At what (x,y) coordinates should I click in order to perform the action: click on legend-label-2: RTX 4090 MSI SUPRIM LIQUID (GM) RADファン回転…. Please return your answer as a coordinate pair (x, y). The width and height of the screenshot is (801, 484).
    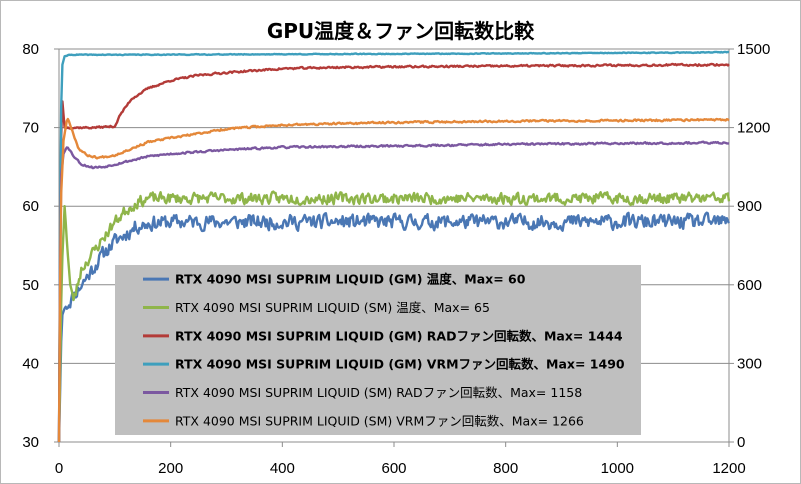
    Looking at the image, I should click on (399, 335).